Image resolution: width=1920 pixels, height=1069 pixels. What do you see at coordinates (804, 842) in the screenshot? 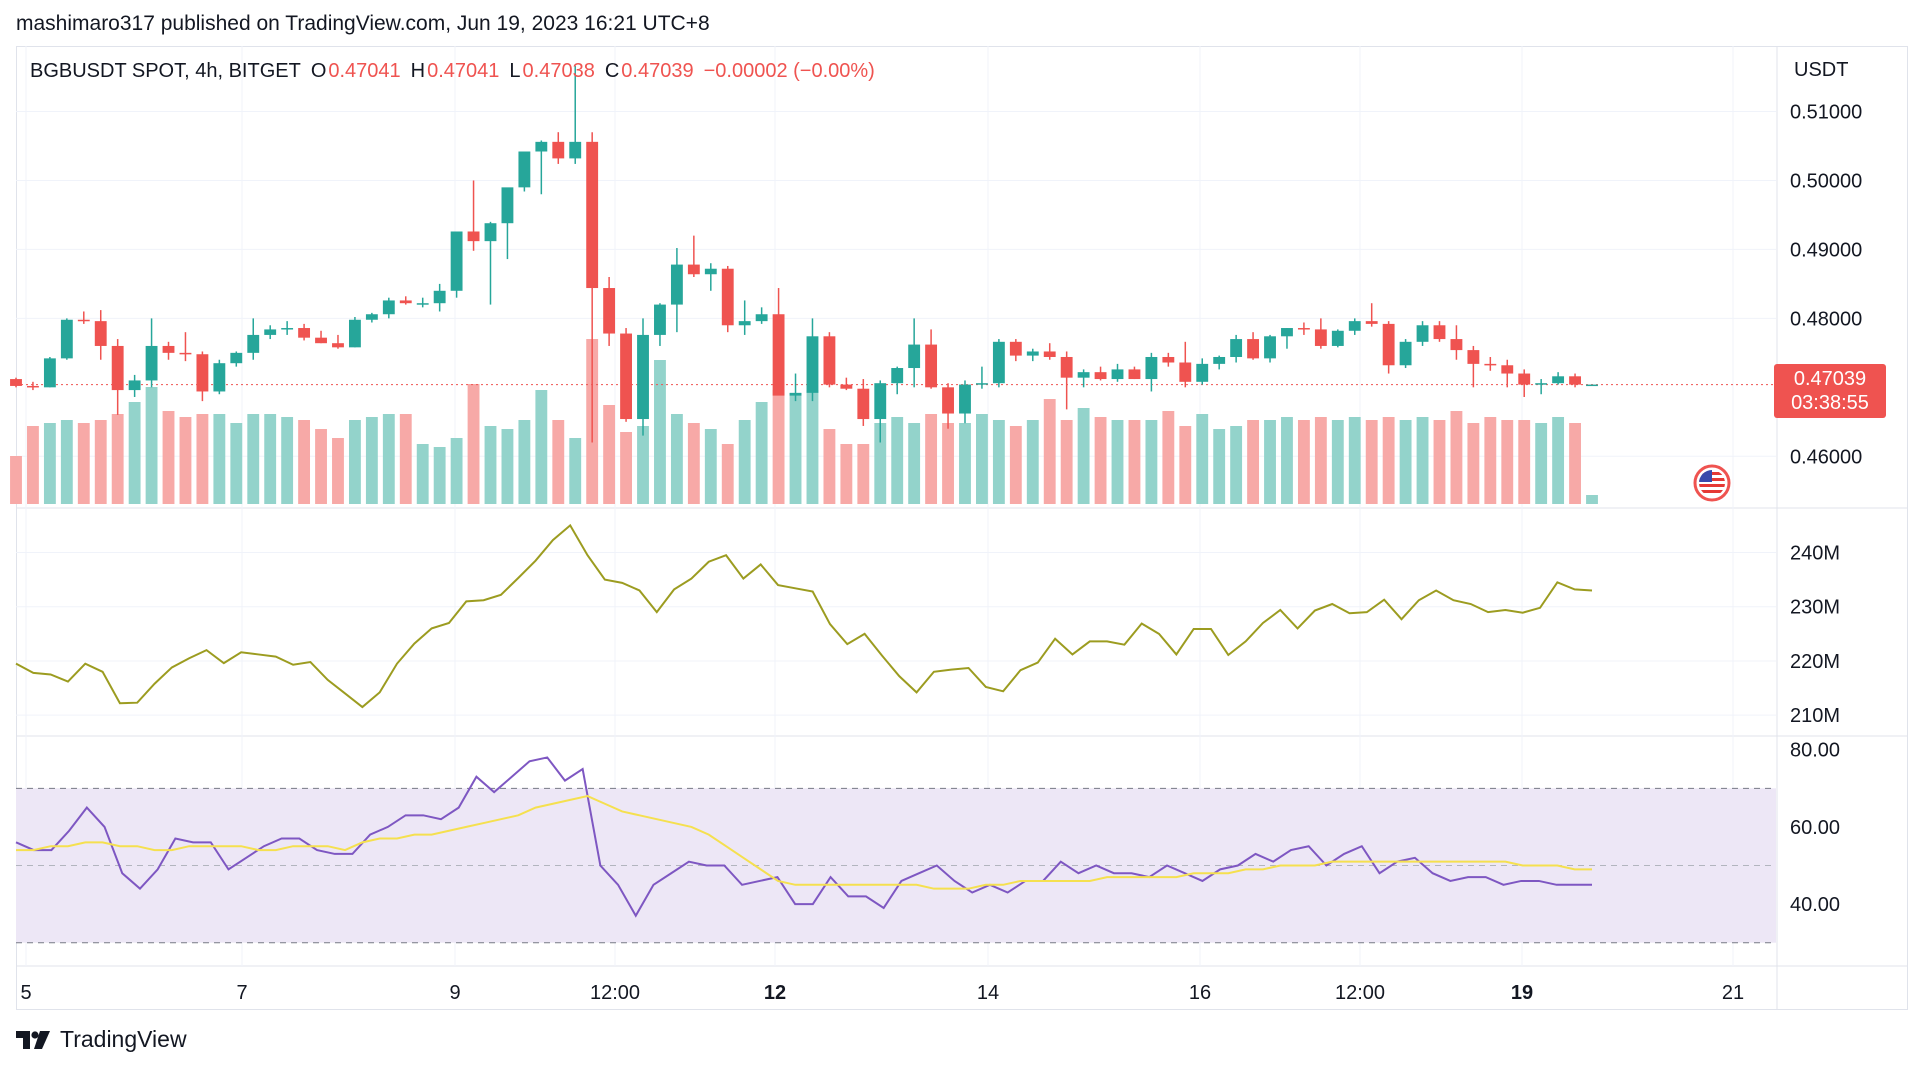
I see `rsi-ma-line` at bounding box center [804, 842].